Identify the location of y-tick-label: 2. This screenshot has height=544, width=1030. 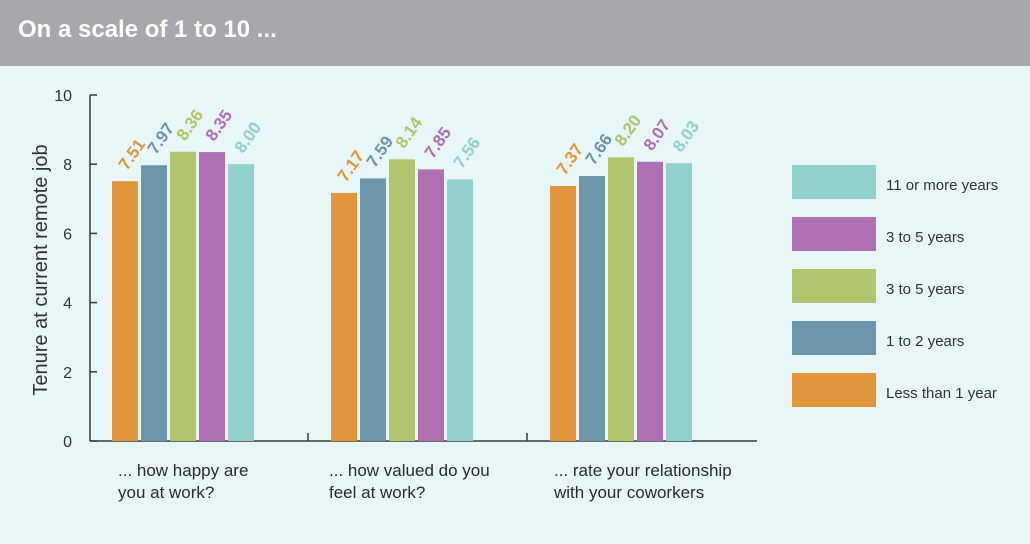
(67, 373).